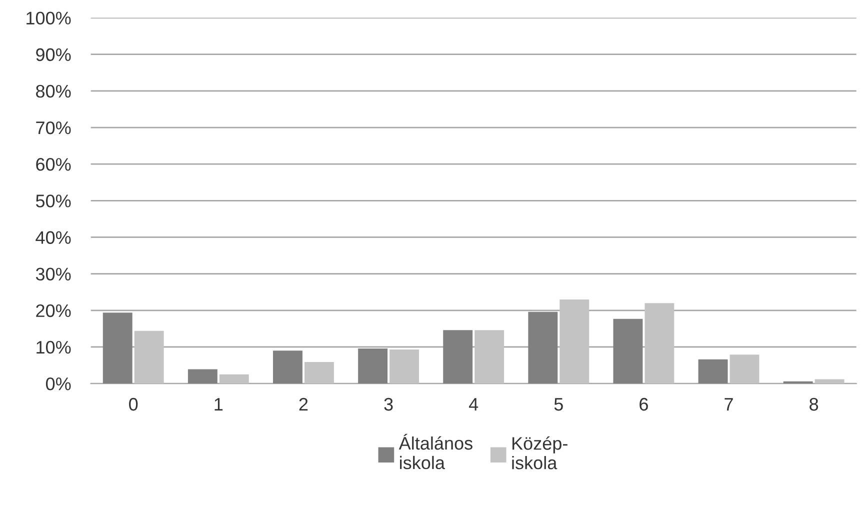 The width and height of the screenshot is (865, 508). Describe the element at coordinates (53, 201) in the screenshot. I see `y-tick-label: 50%` at that location.